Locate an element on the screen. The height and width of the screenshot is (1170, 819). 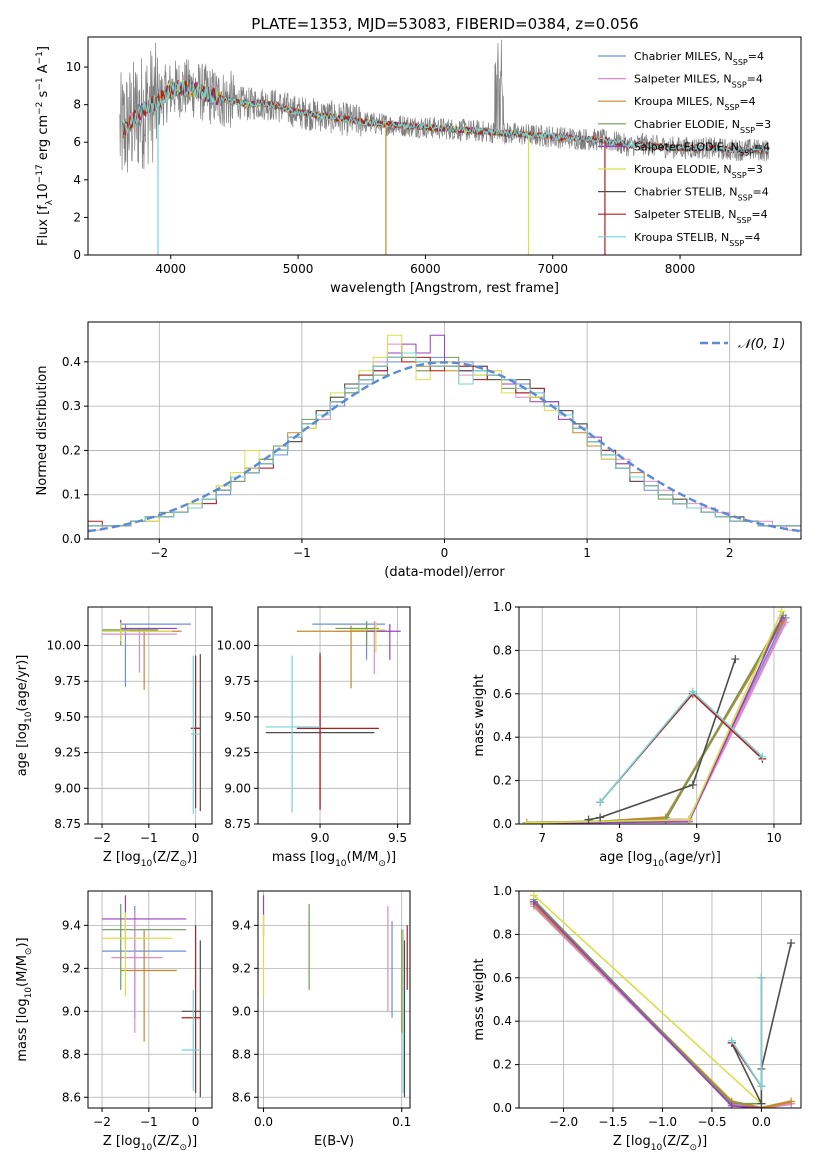
age_vs_Z-y-axis-label-part: 10 is located at coordinates (29, 717).